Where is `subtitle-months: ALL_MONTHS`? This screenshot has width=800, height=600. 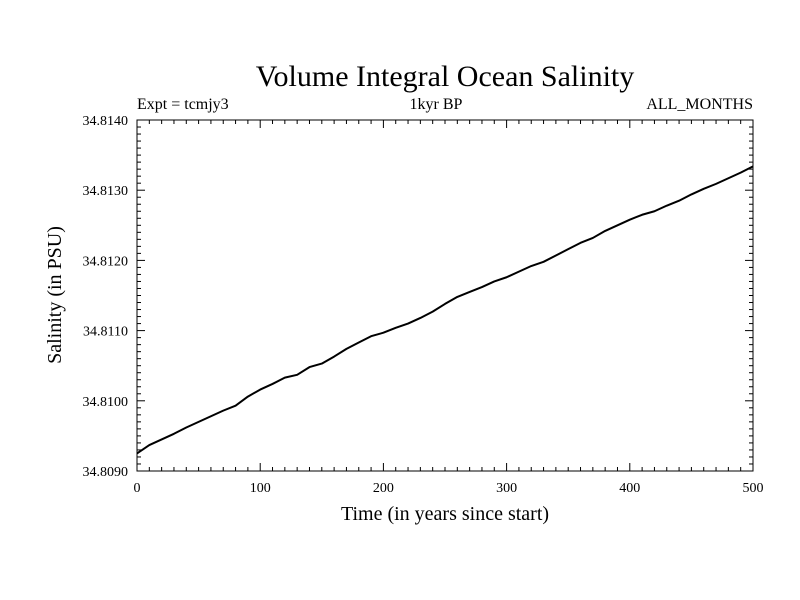 subtitle-months: ALL_MONTHS is located at coordinates (699, 104).